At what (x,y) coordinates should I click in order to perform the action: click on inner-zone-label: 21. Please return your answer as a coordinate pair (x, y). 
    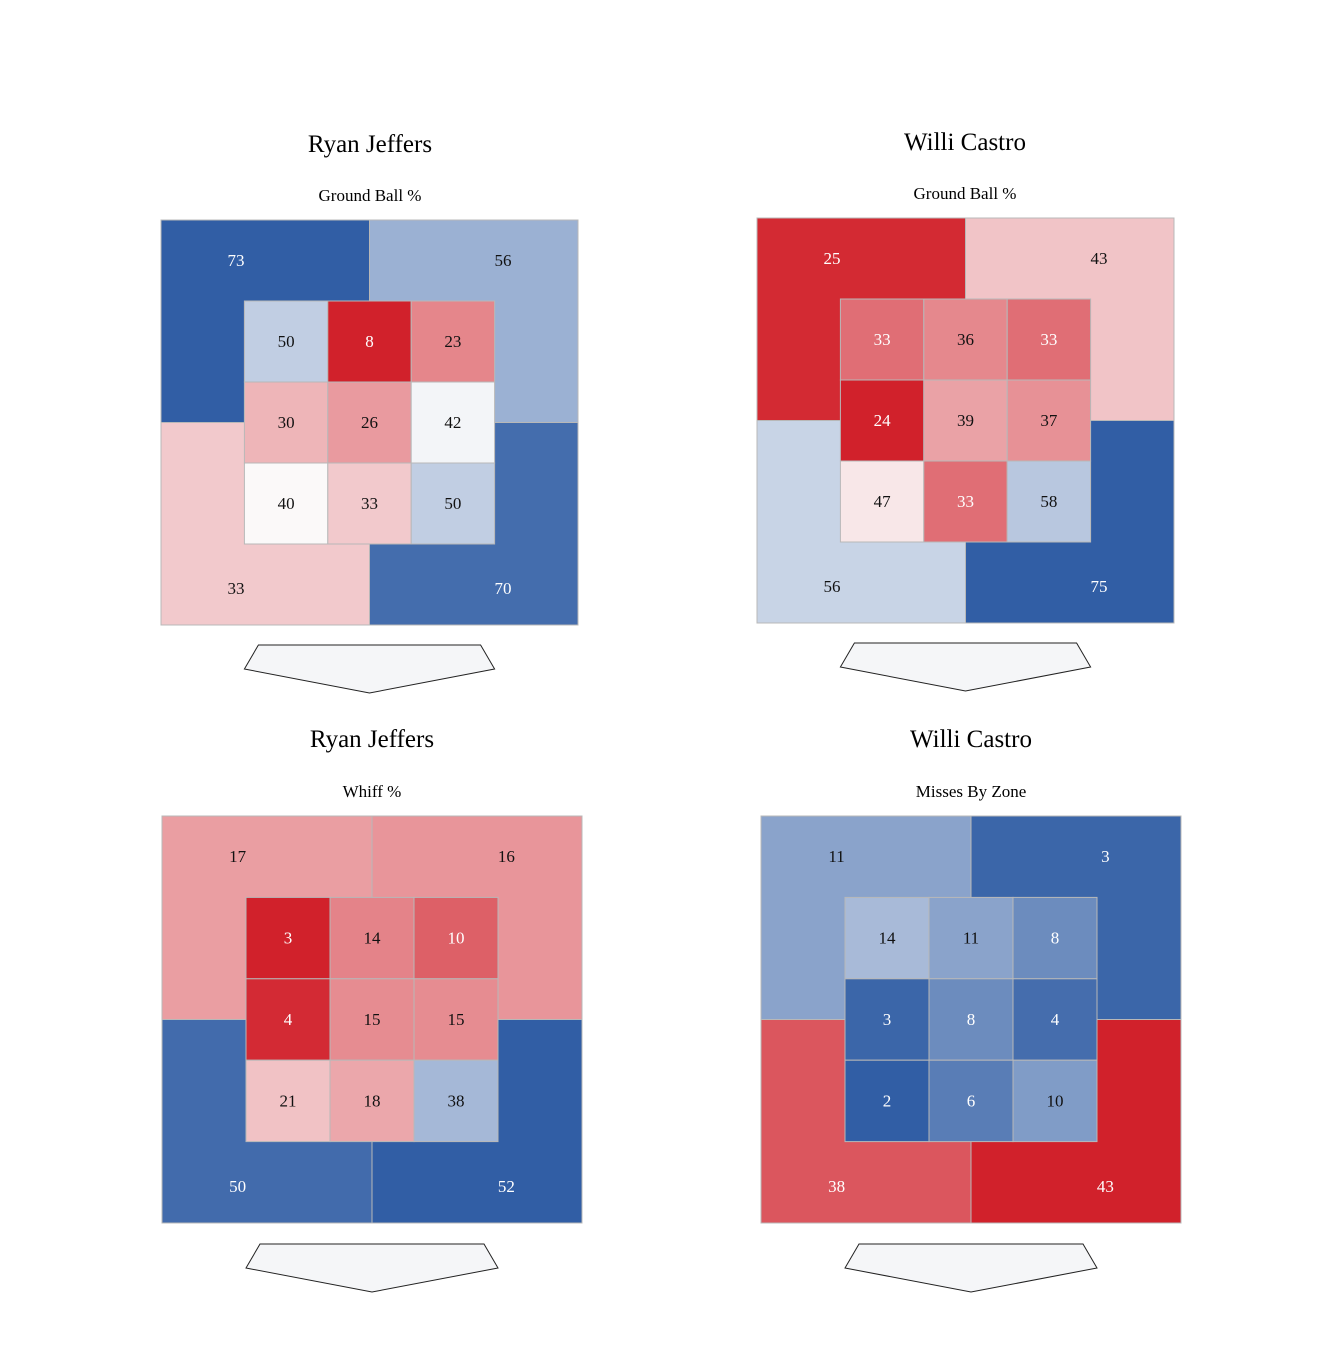
    Looking at the image, I should click on (288, 1100).